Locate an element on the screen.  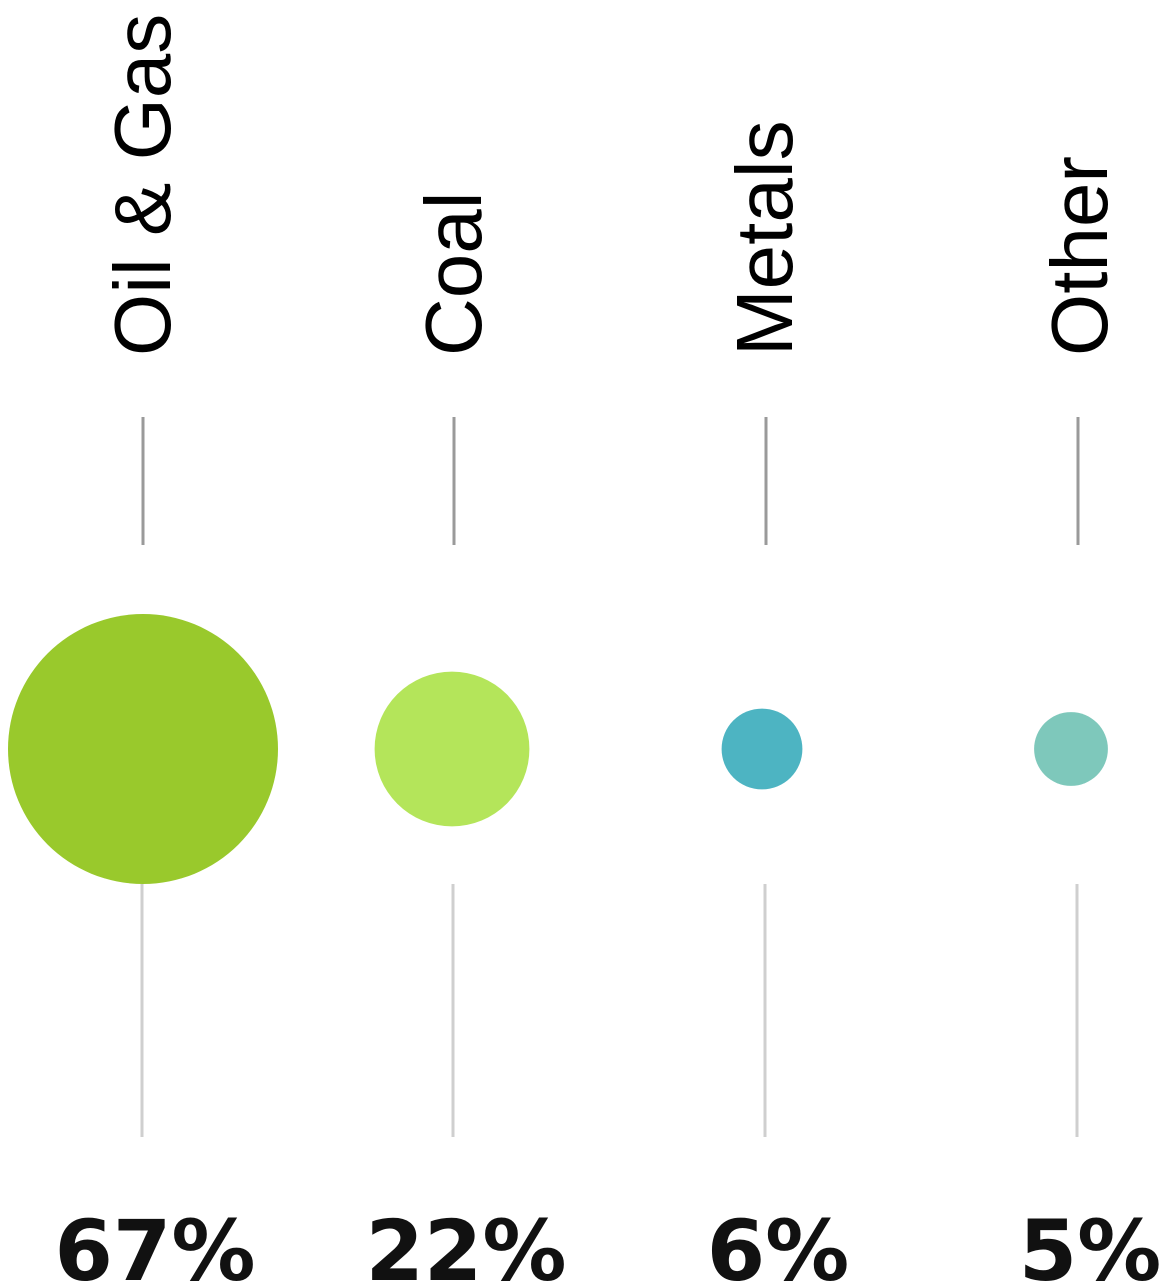
value-label-coal: 22% is located at coordinates (465, 1242).